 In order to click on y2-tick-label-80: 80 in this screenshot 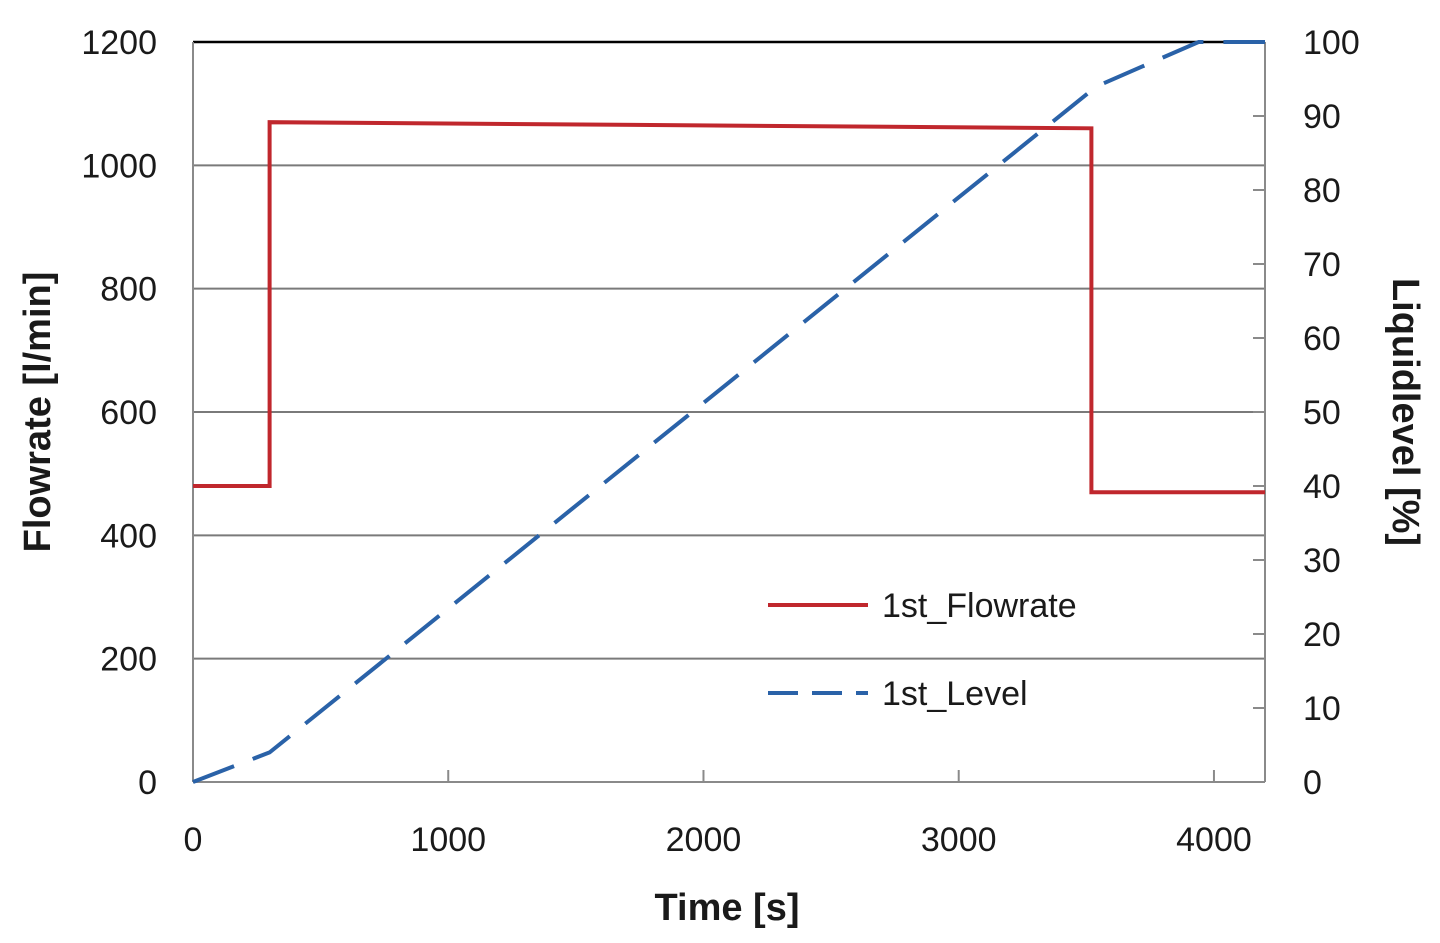, I will do `click(1322, 191)`.